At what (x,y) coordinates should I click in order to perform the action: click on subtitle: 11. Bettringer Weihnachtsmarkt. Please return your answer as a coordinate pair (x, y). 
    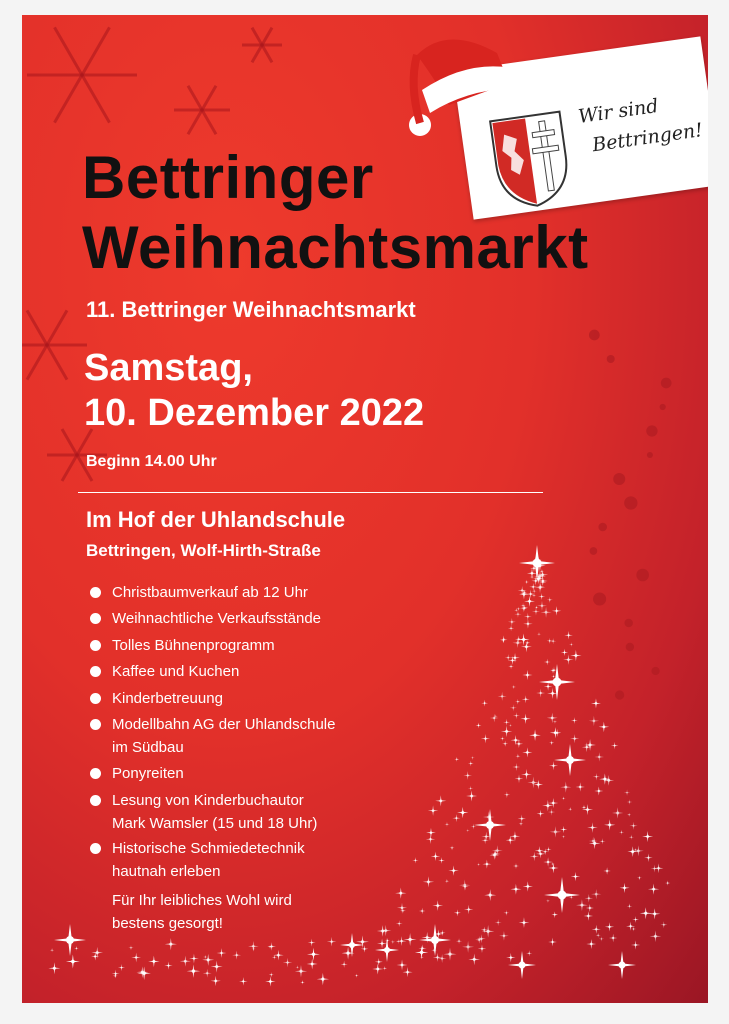
    Looking at the image, I should click on (251, 309).